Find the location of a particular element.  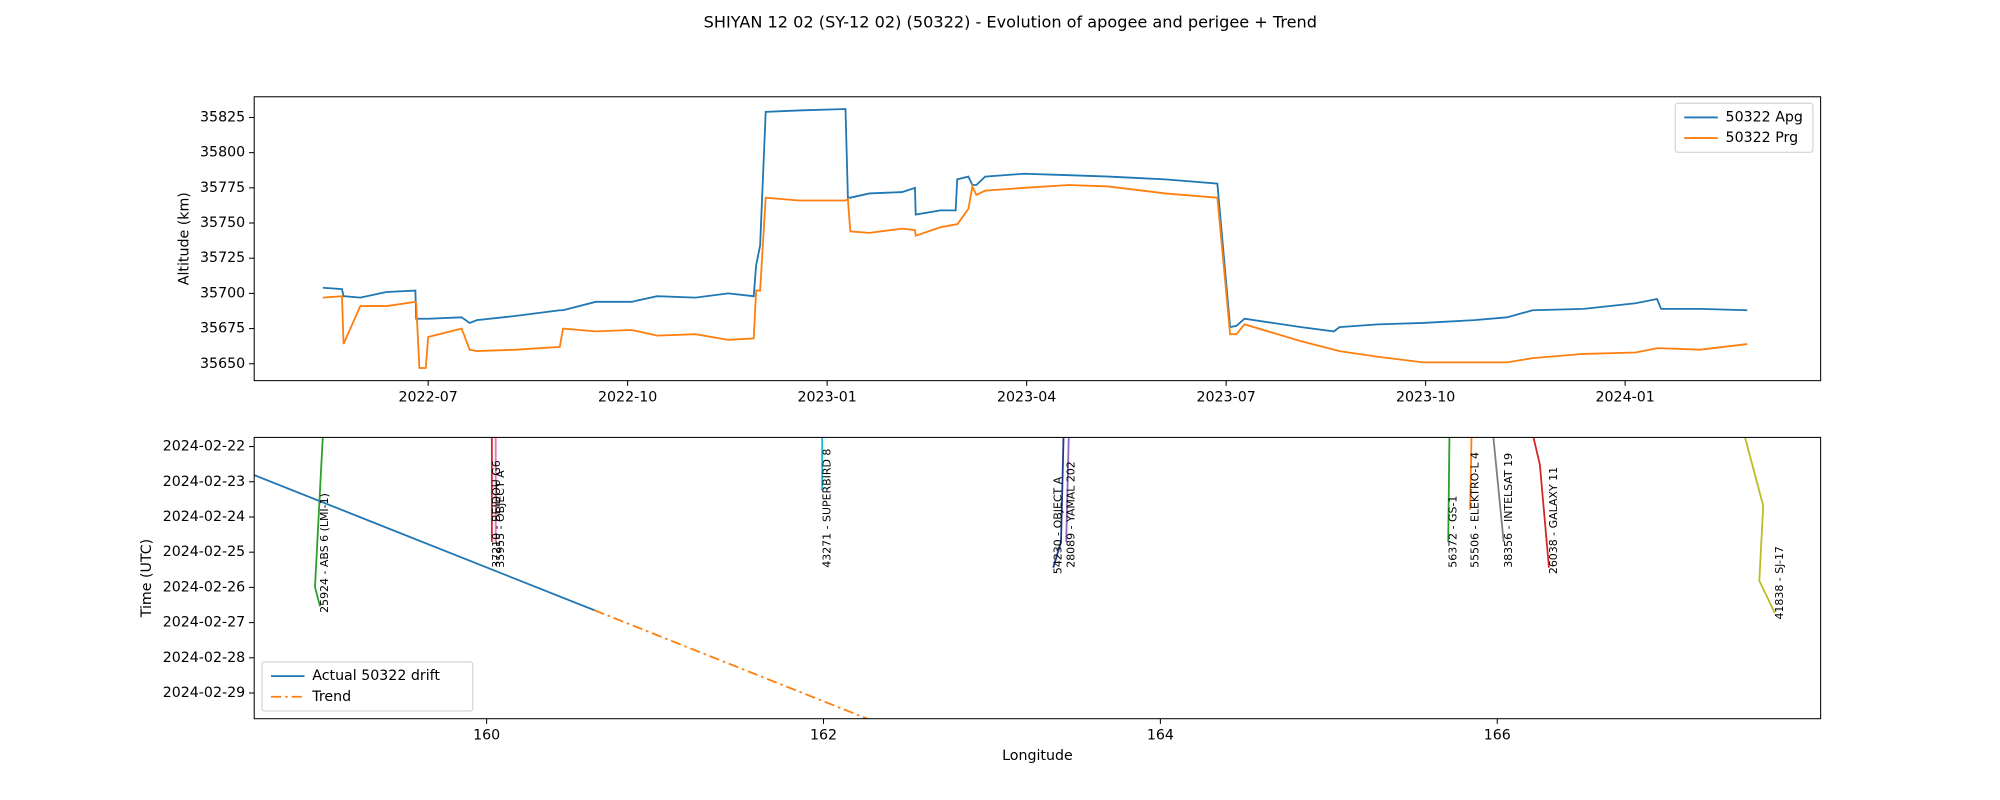

y-tick-label: 35700 is located at coordinates (222, 293).